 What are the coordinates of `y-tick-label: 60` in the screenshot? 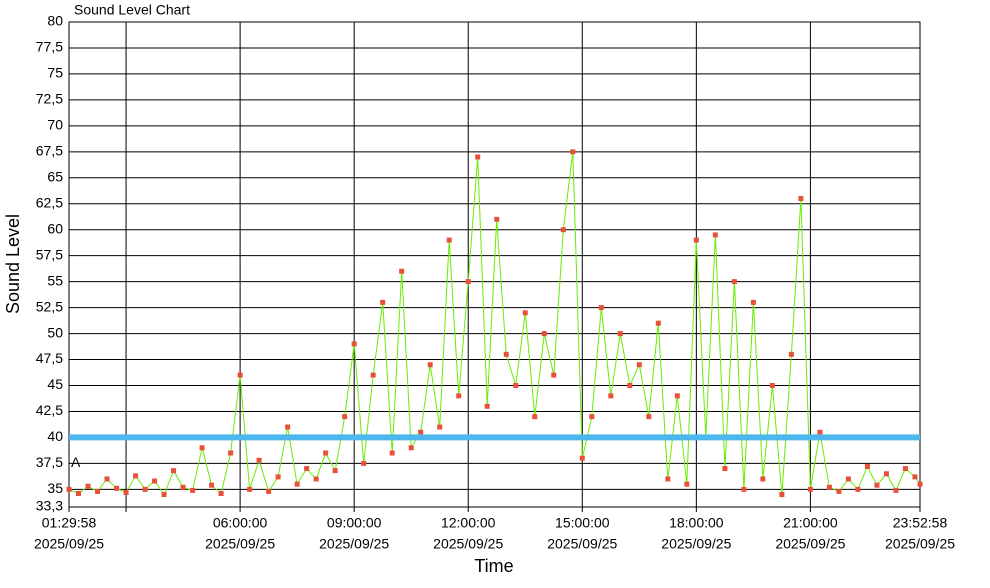 It's located at (55, 228).